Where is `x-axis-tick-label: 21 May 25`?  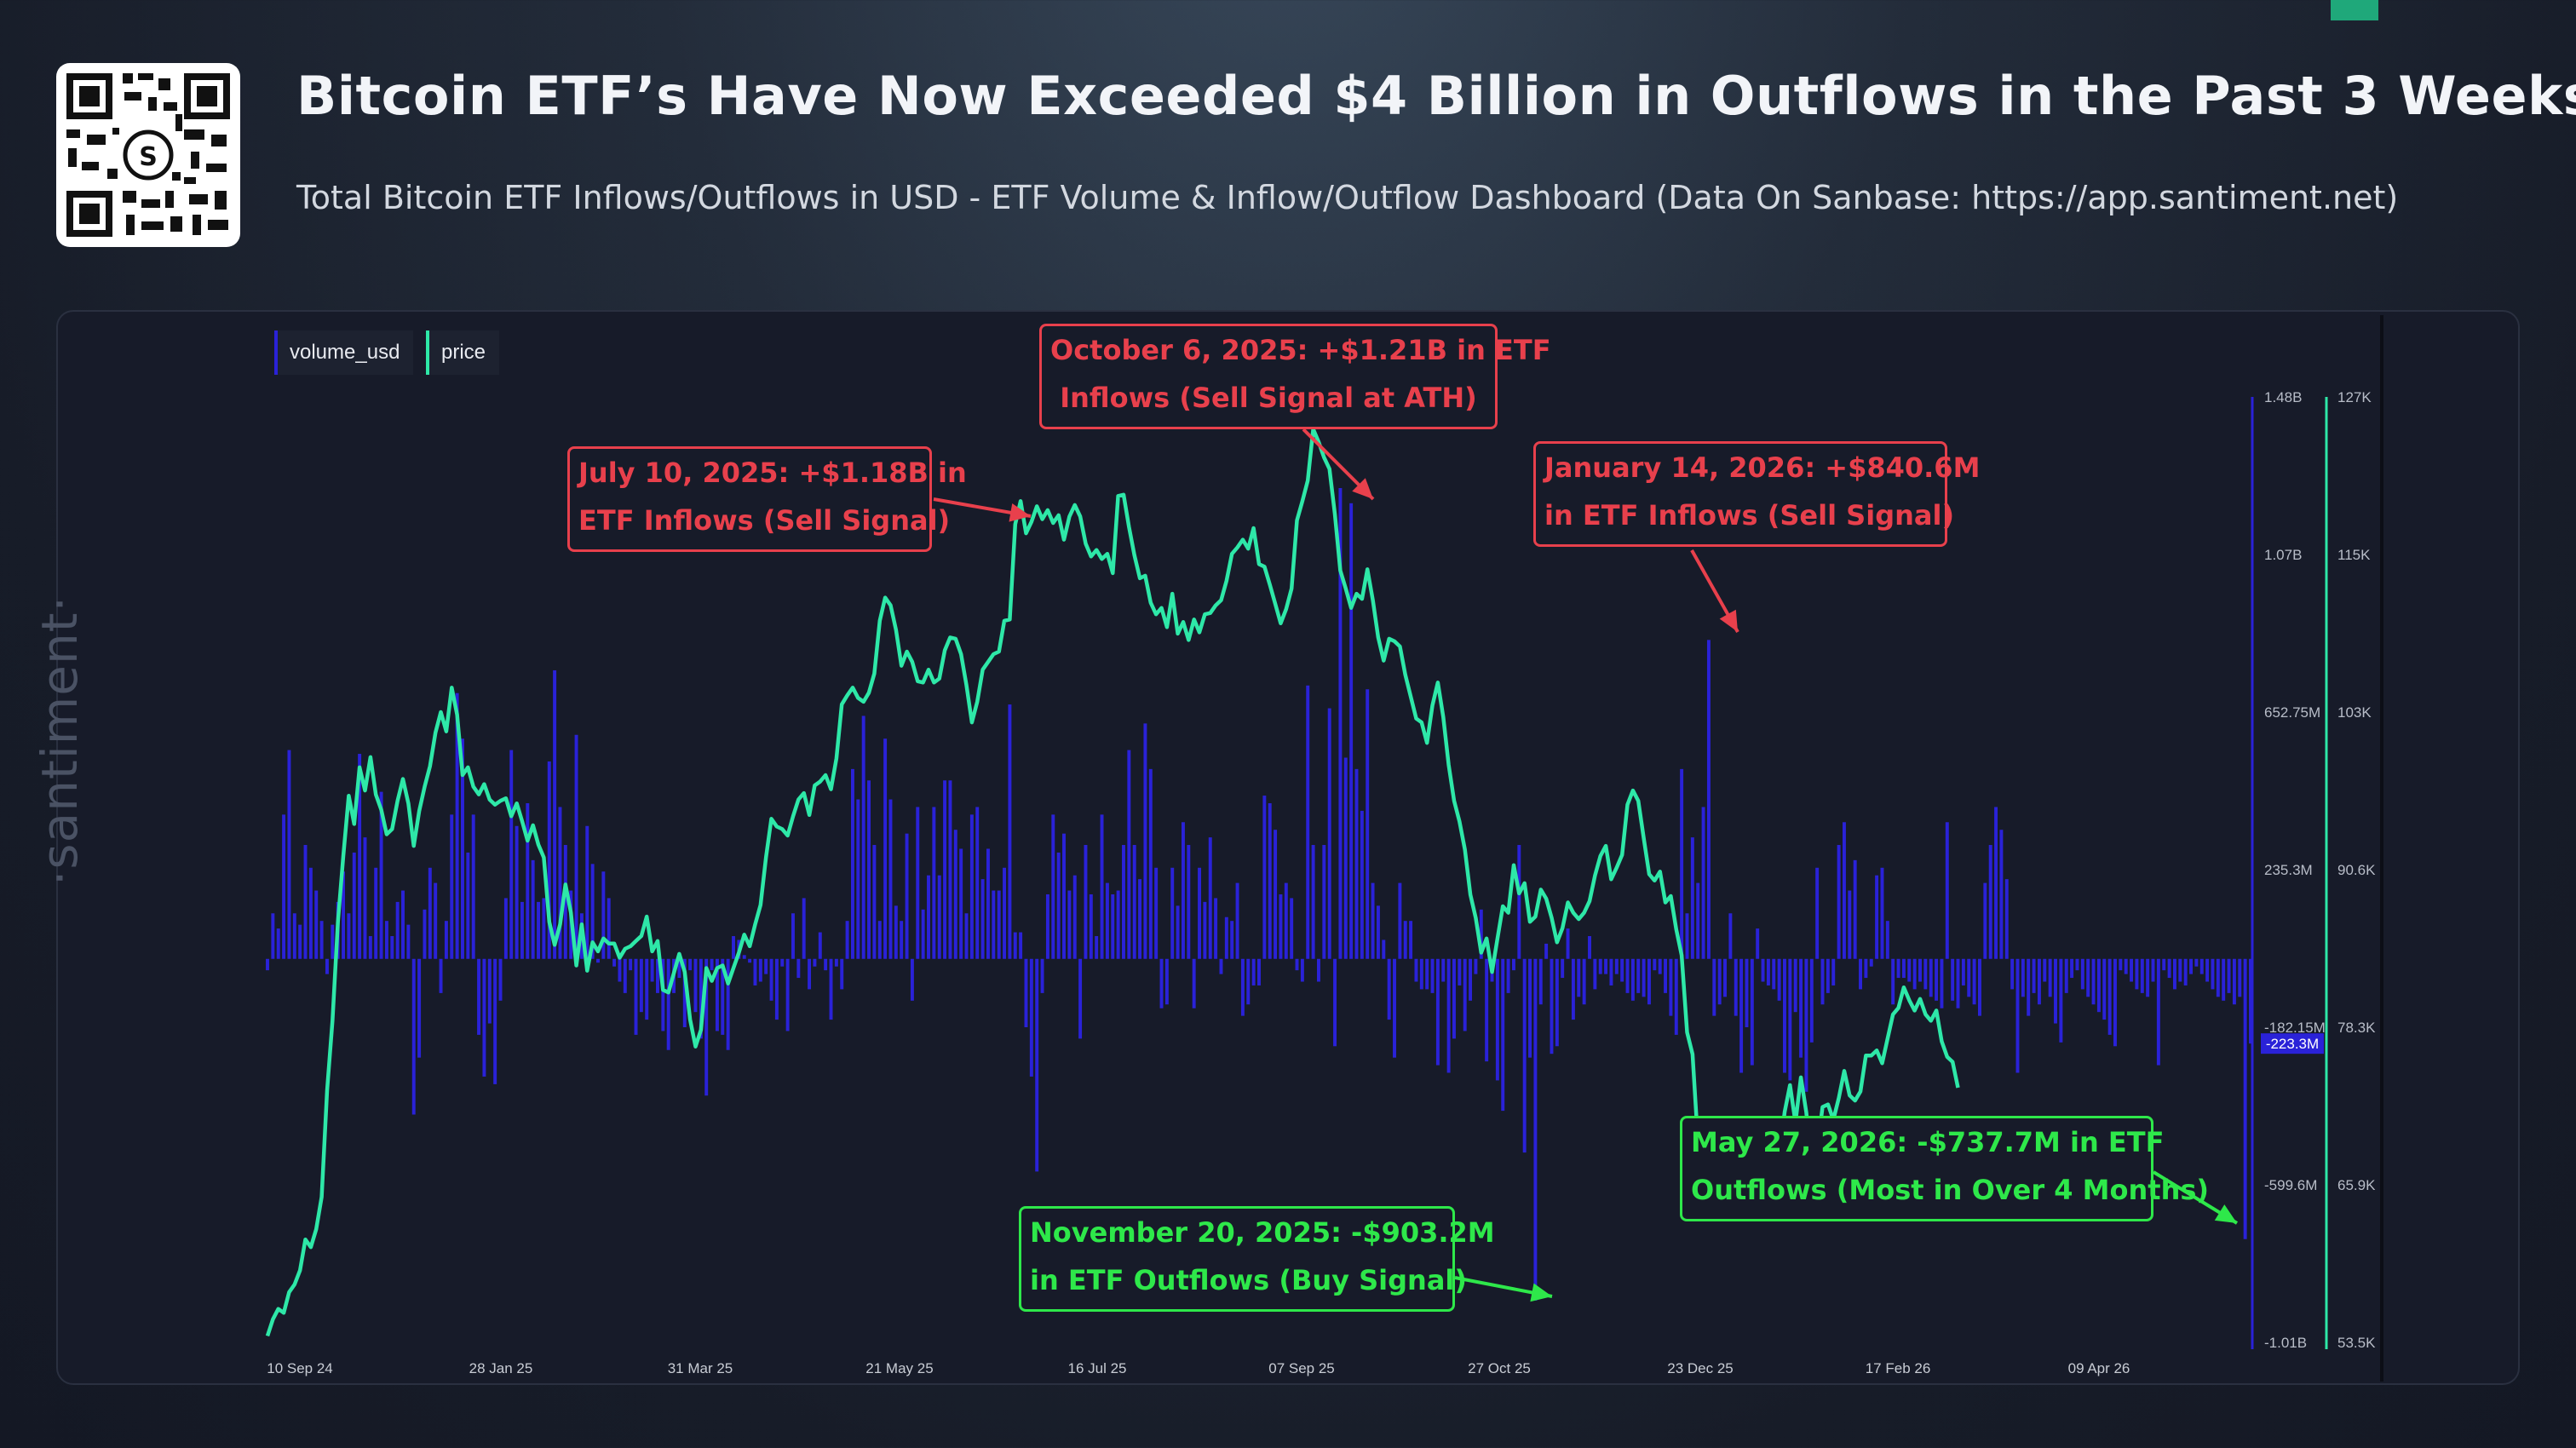 x-axis-tick-label: 21 May 25 is located at coordinates (899, 1368).